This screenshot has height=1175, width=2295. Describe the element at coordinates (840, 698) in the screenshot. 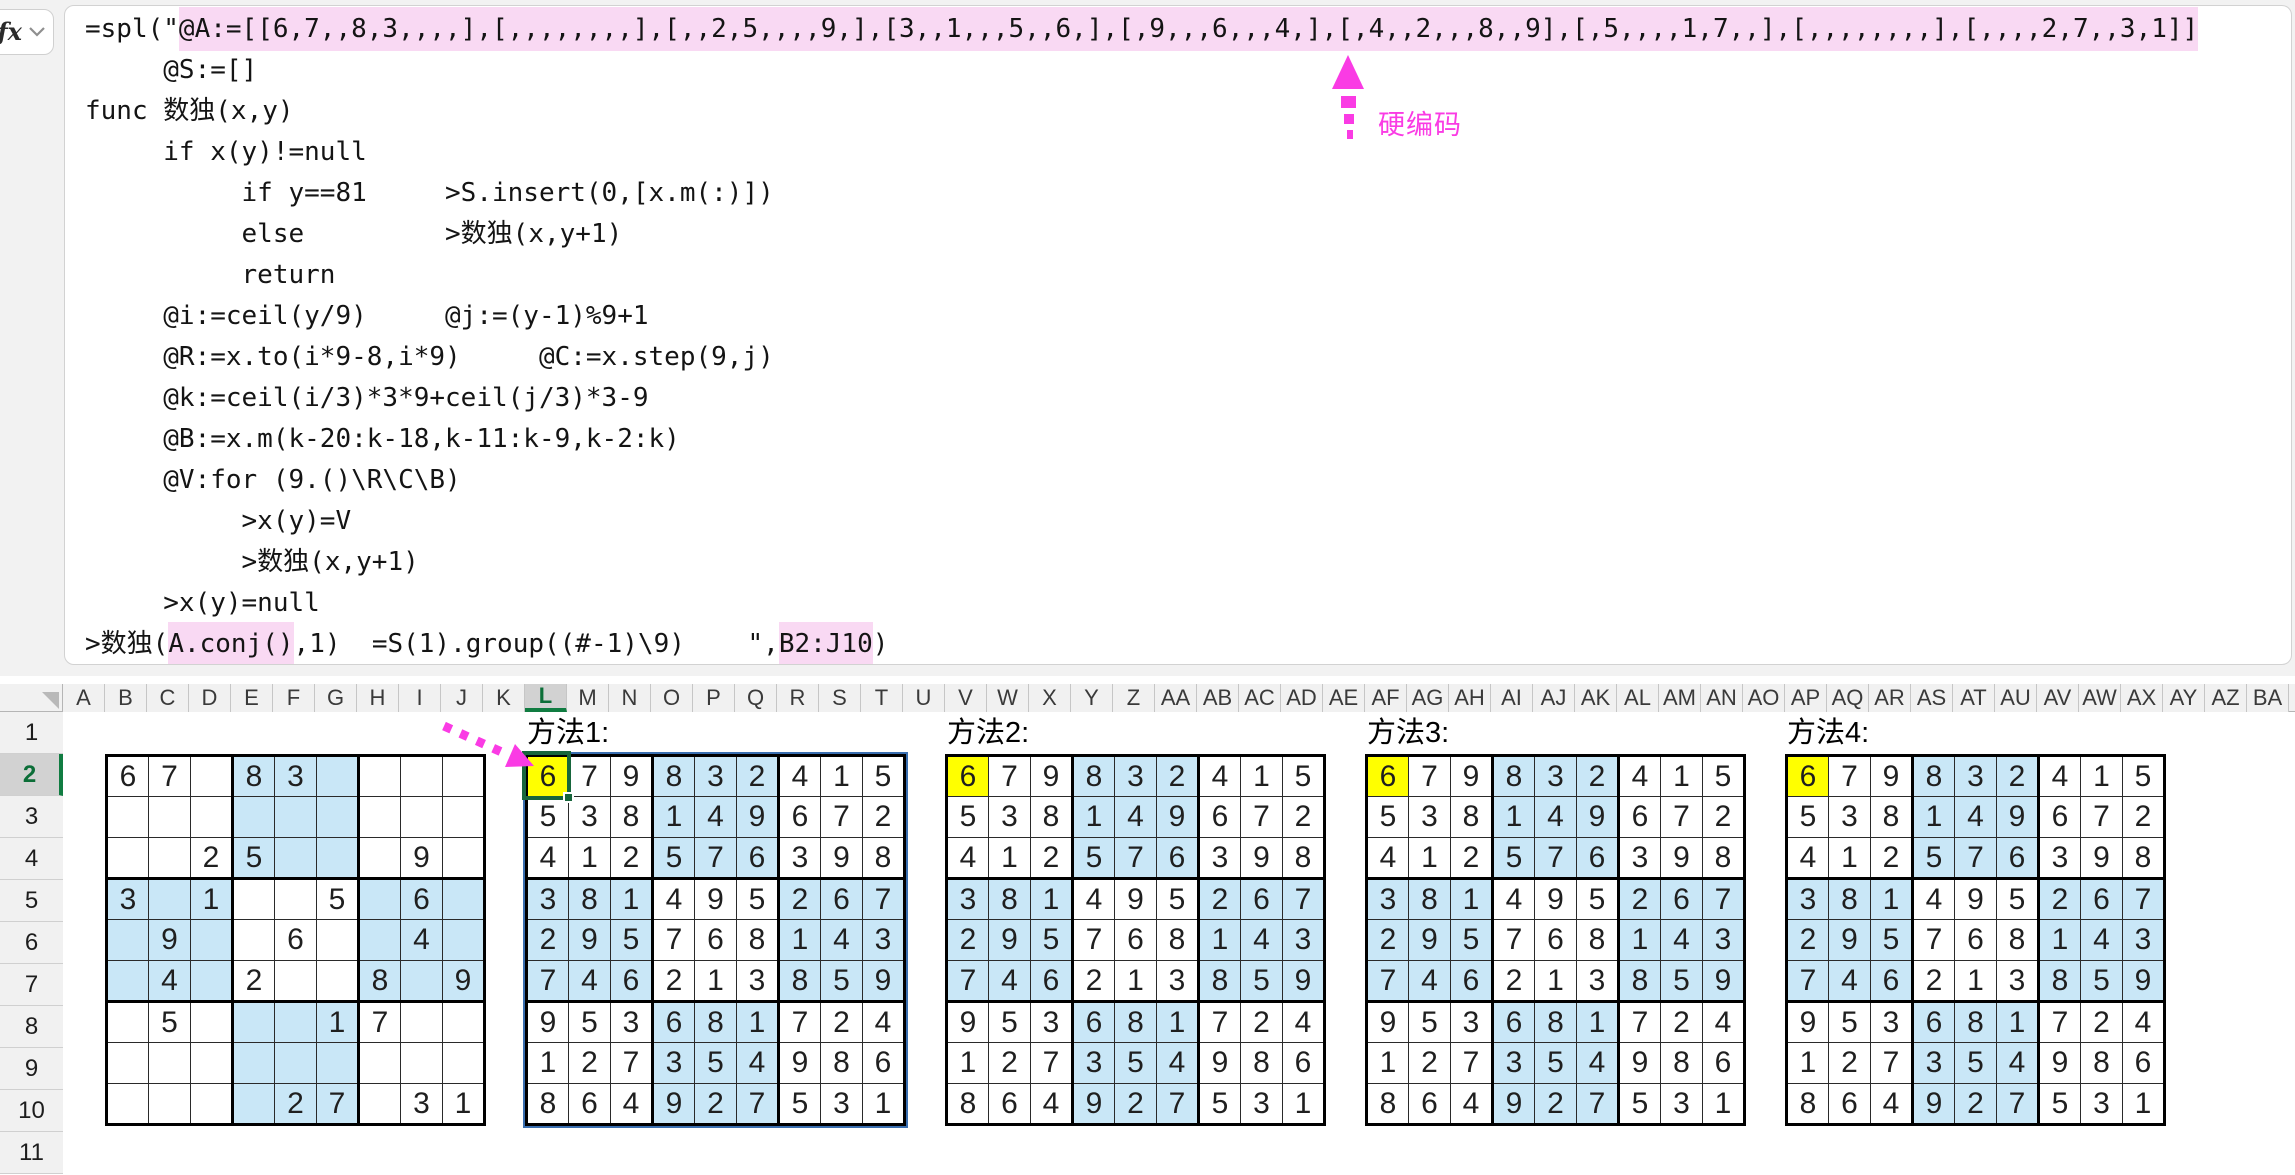

I see `column-header-S: S` at that location.